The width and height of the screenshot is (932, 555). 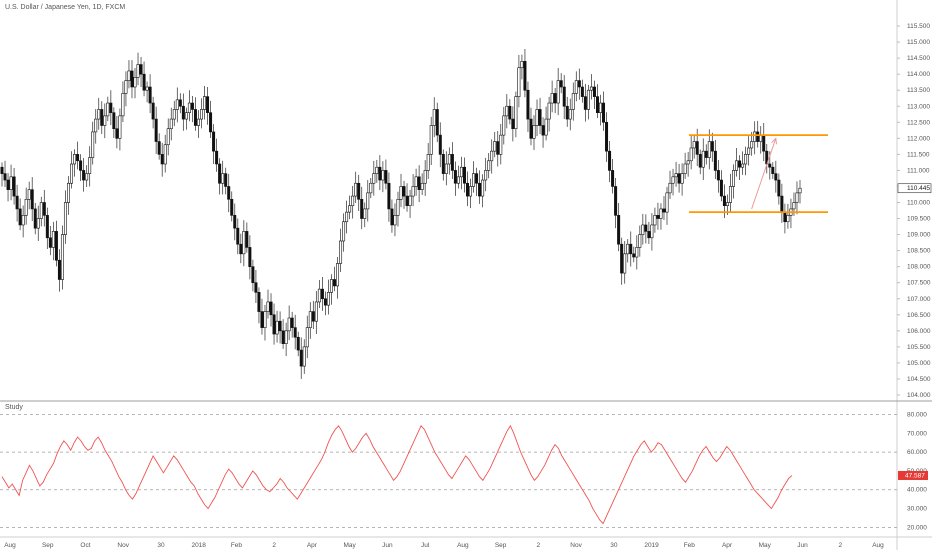 What do you see at coordinates (917, 527) in the screenshot?
I see `study-tick-label: 20.000` at bounding box center [917, 527].